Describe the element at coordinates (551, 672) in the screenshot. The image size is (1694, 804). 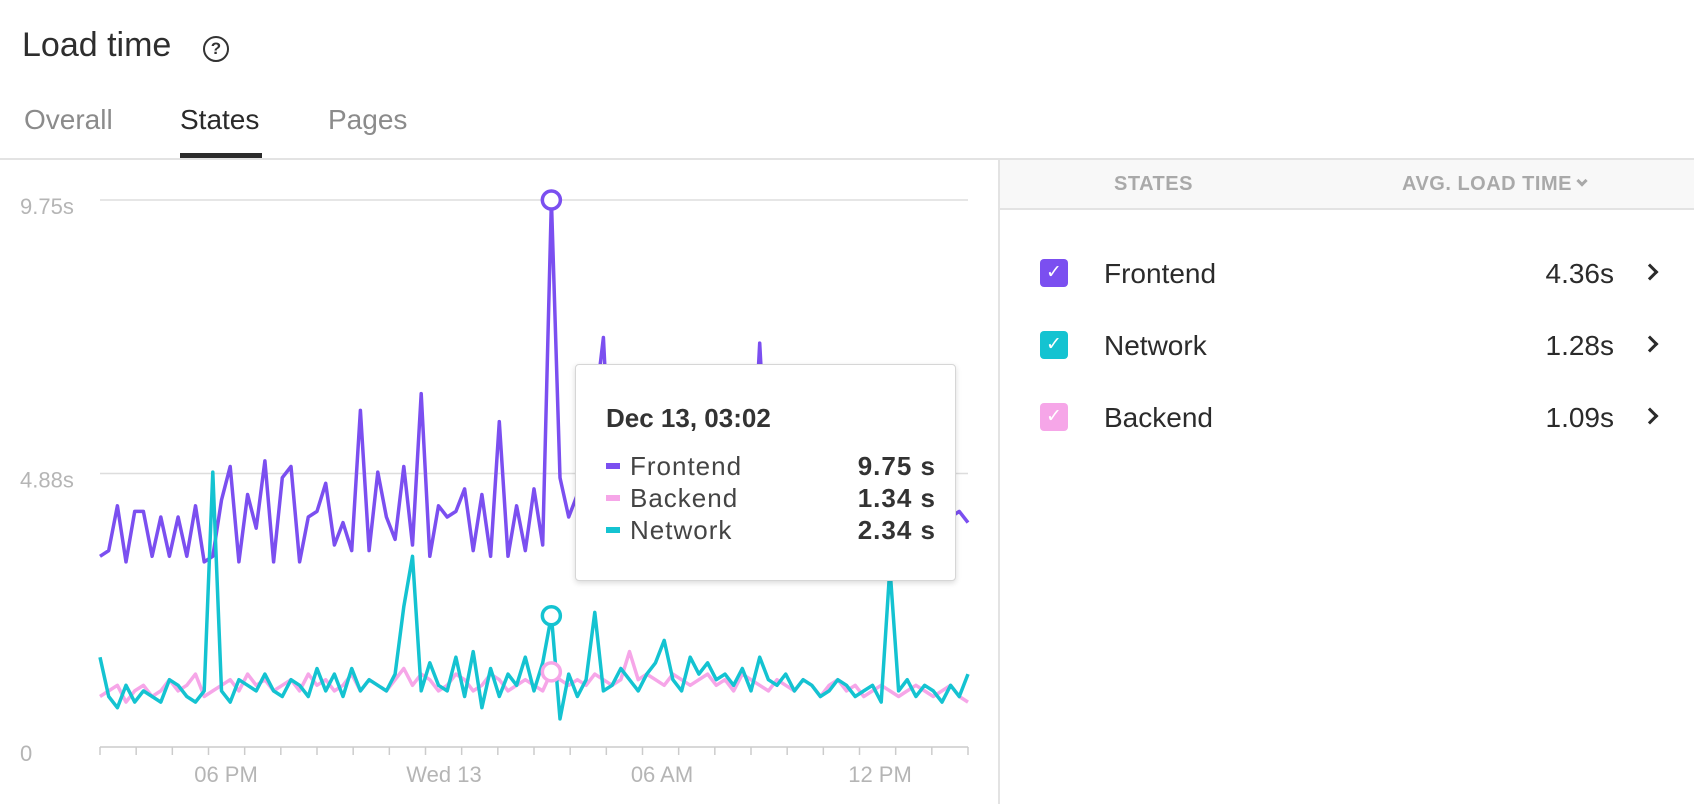
I see `hover-marker-backend` at that location.